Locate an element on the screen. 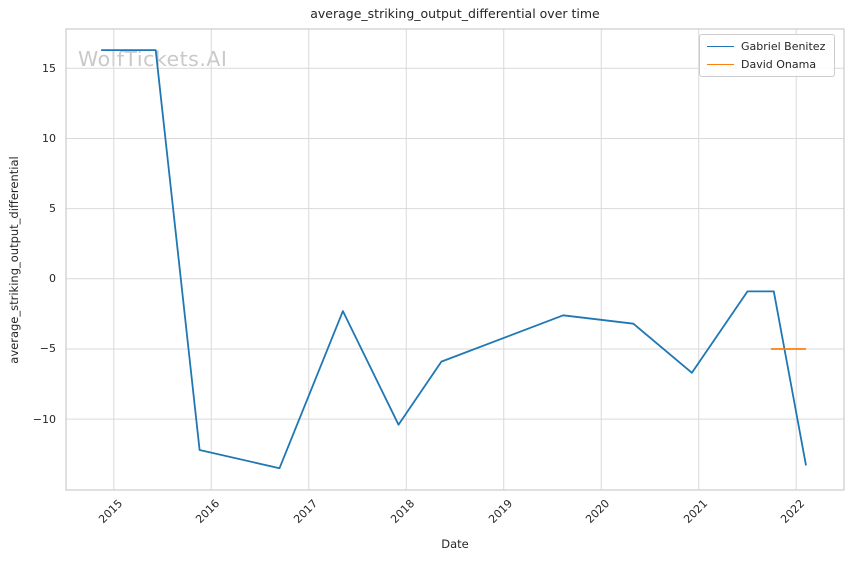  y-tick-label: 0 is located at coordinates (52, 279).